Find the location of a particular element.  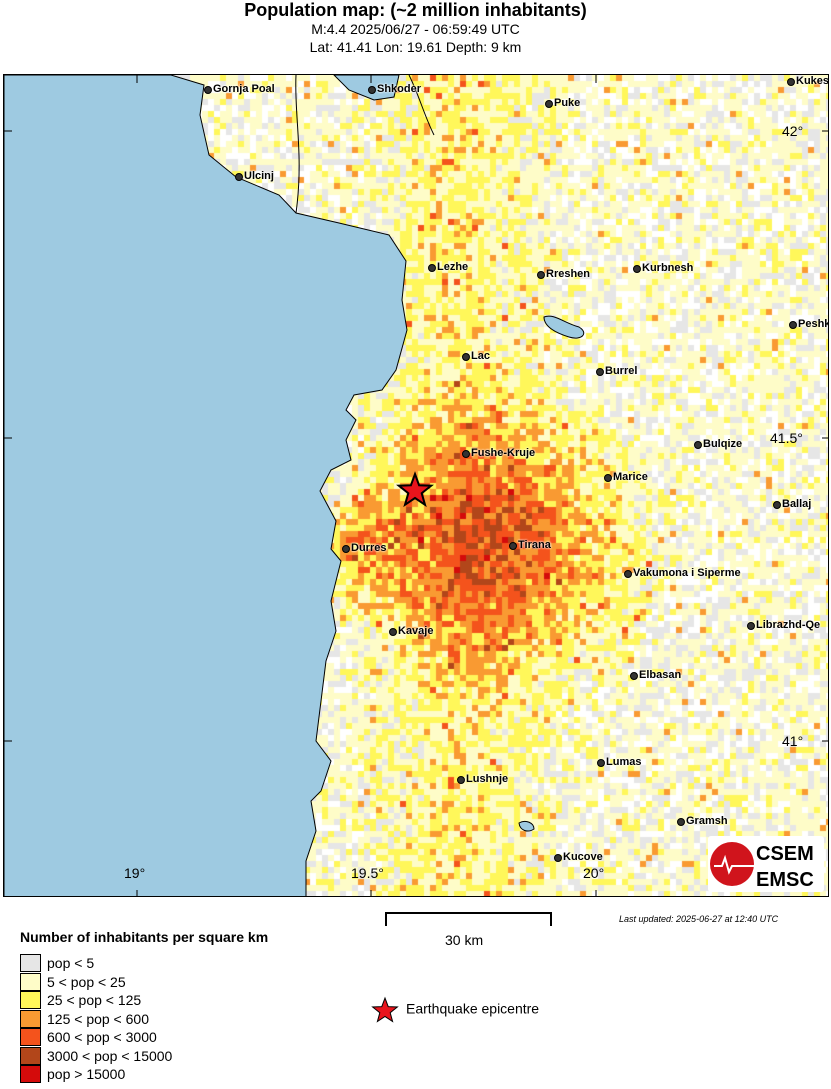

city-name: Bulqize is located at coordinates (723, 444).